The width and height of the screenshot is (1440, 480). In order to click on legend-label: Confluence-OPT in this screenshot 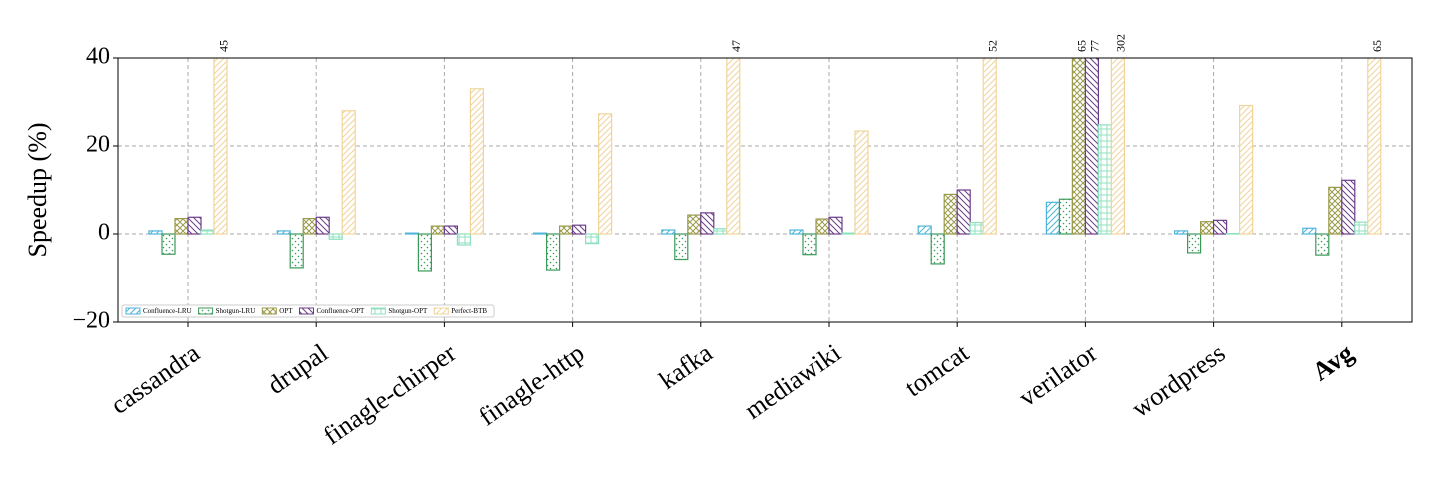, I will do `click(341, 311)`.